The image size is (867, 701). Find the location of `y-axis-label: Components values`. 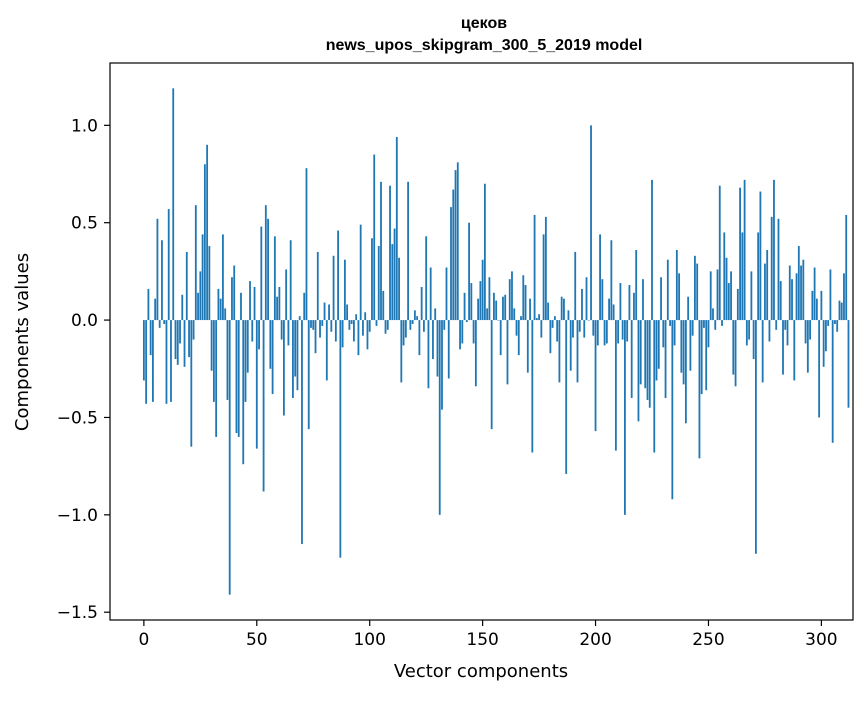

y-axis-label: Components values is located at coordinates (22, 342).